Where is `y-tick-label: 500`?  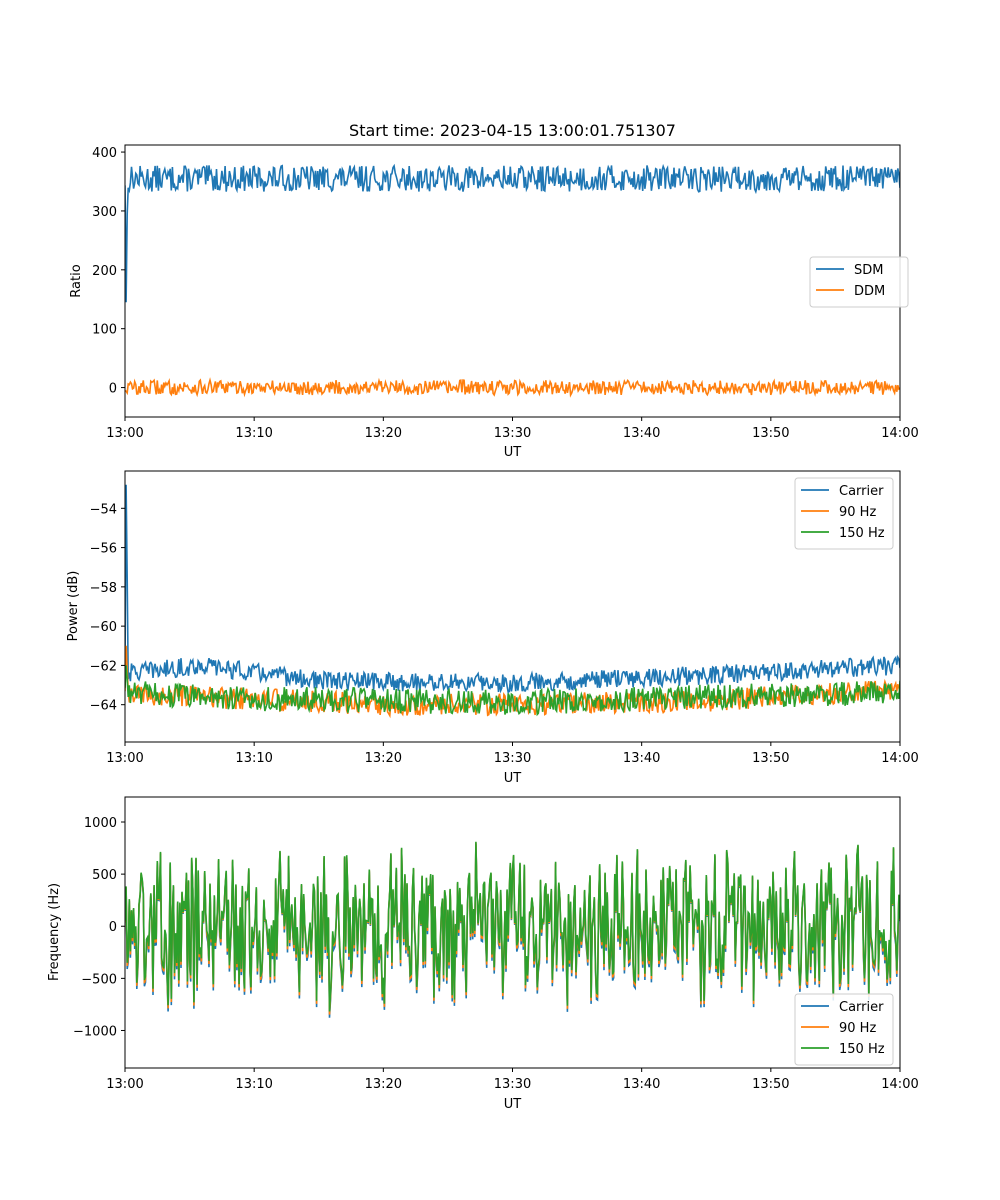 y-tick-label: 500 is located at coordinates (104, 875).